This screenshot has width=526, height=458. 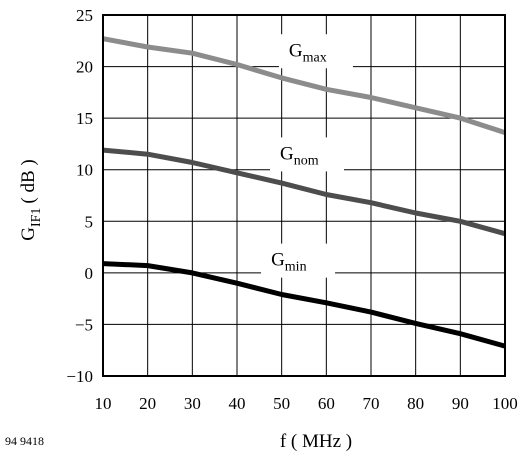 What do you see at coordinates (89, 273) in the screenshot?
I see `y-tick-label: 0` at bounding box center [89, 273].